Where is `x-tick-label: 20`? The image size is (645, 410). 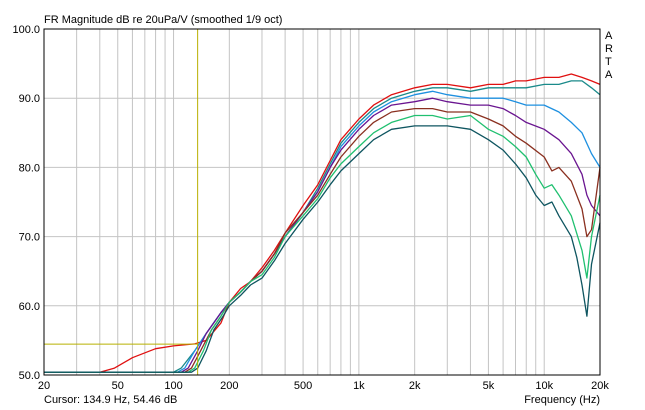 x-tick-label: 20 is located at coordinates (44, 386).